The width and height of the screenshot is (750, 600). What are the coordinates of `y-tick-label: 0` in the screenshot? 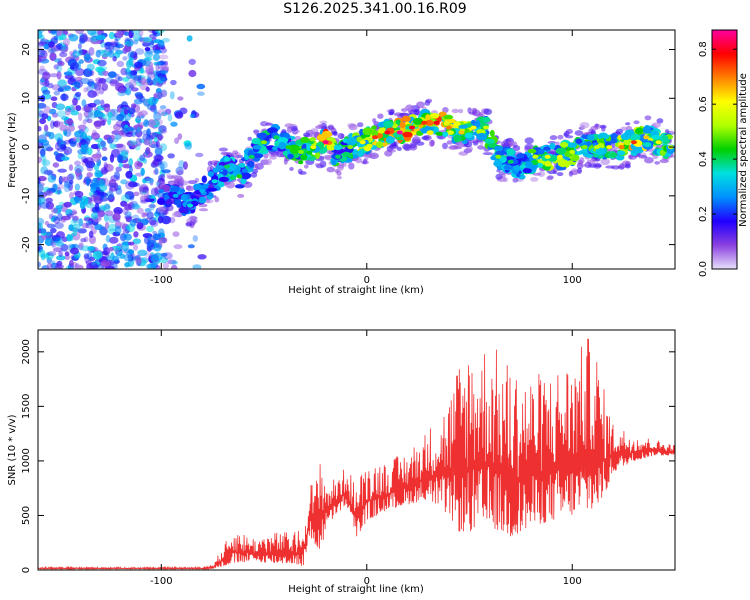 It's located at (26, 147).